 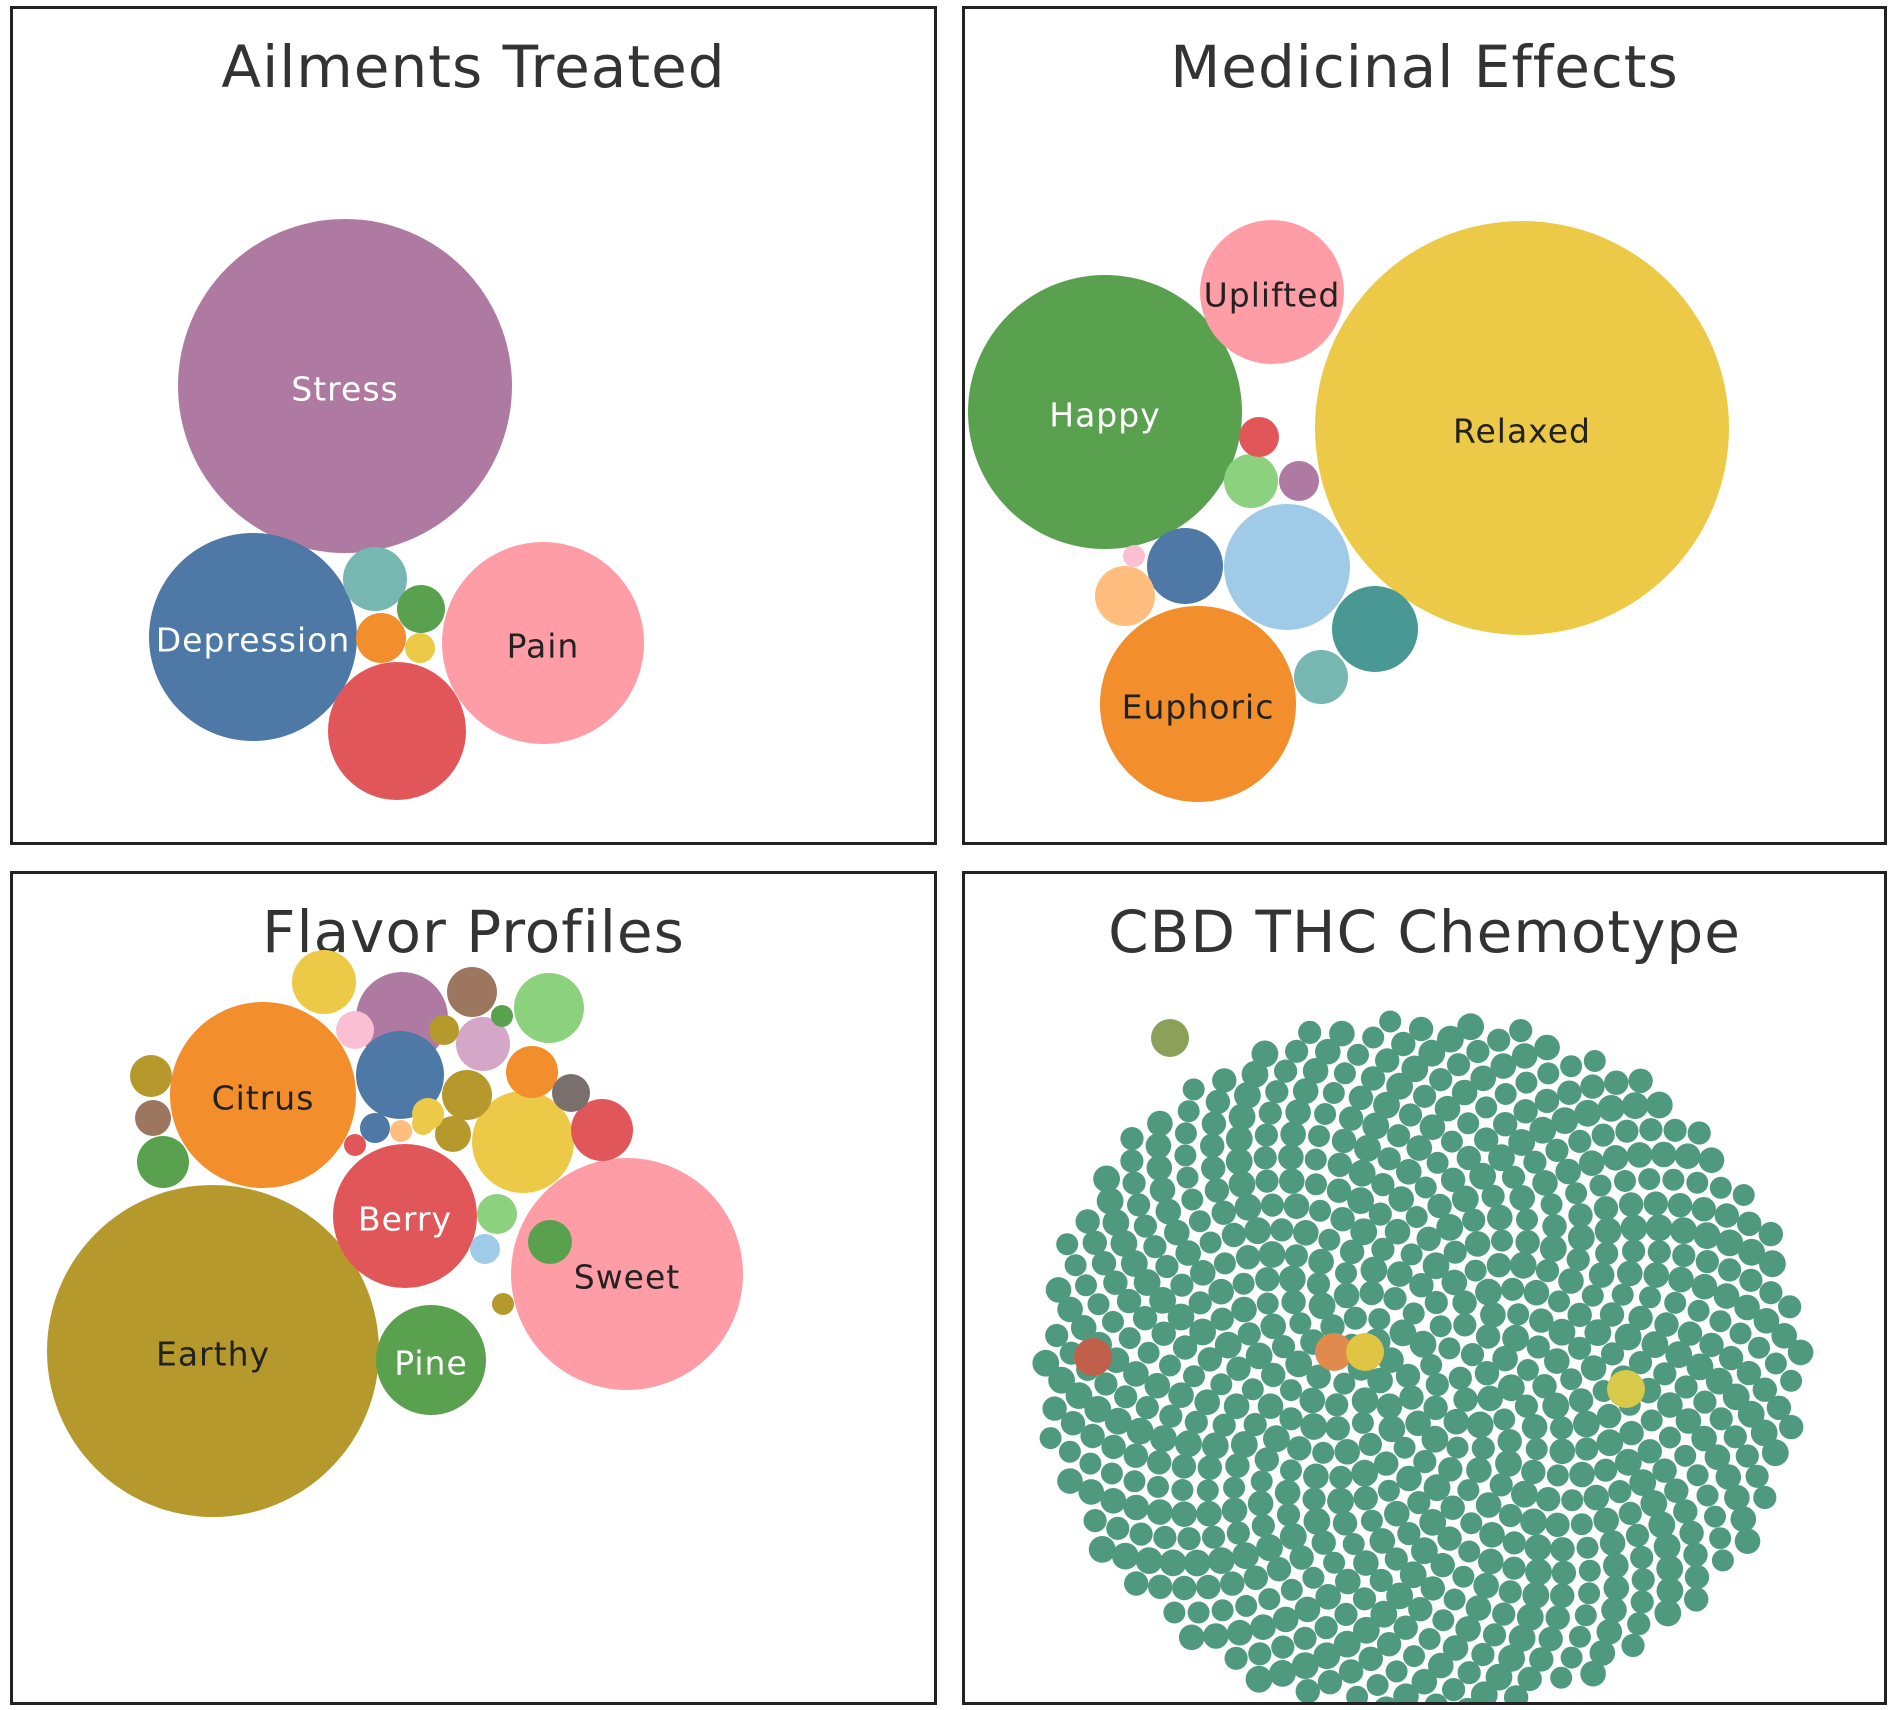 I want to click on bubble-14-circle, so click(x=472, y=992).